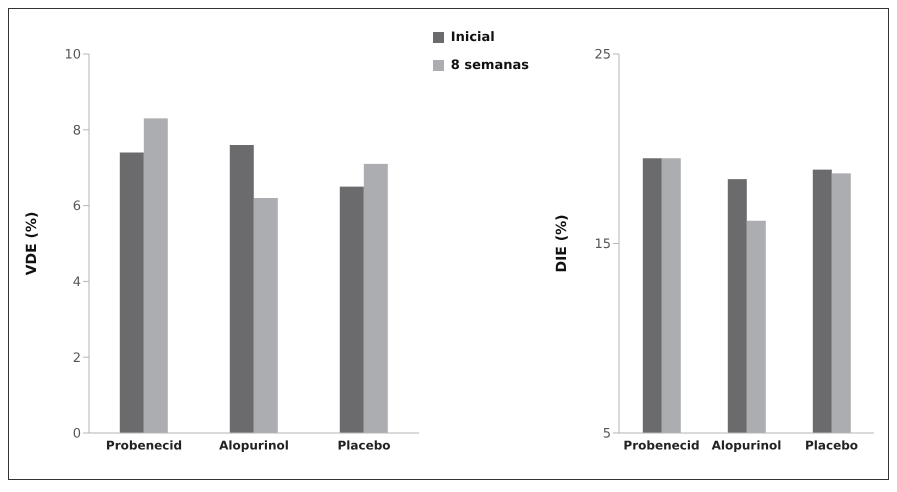 The width and height of the screenshot is (897, 492). Describe the element at coordinates (602, 244) in the screenshot. I see `y-tick-label: 15` at that location.